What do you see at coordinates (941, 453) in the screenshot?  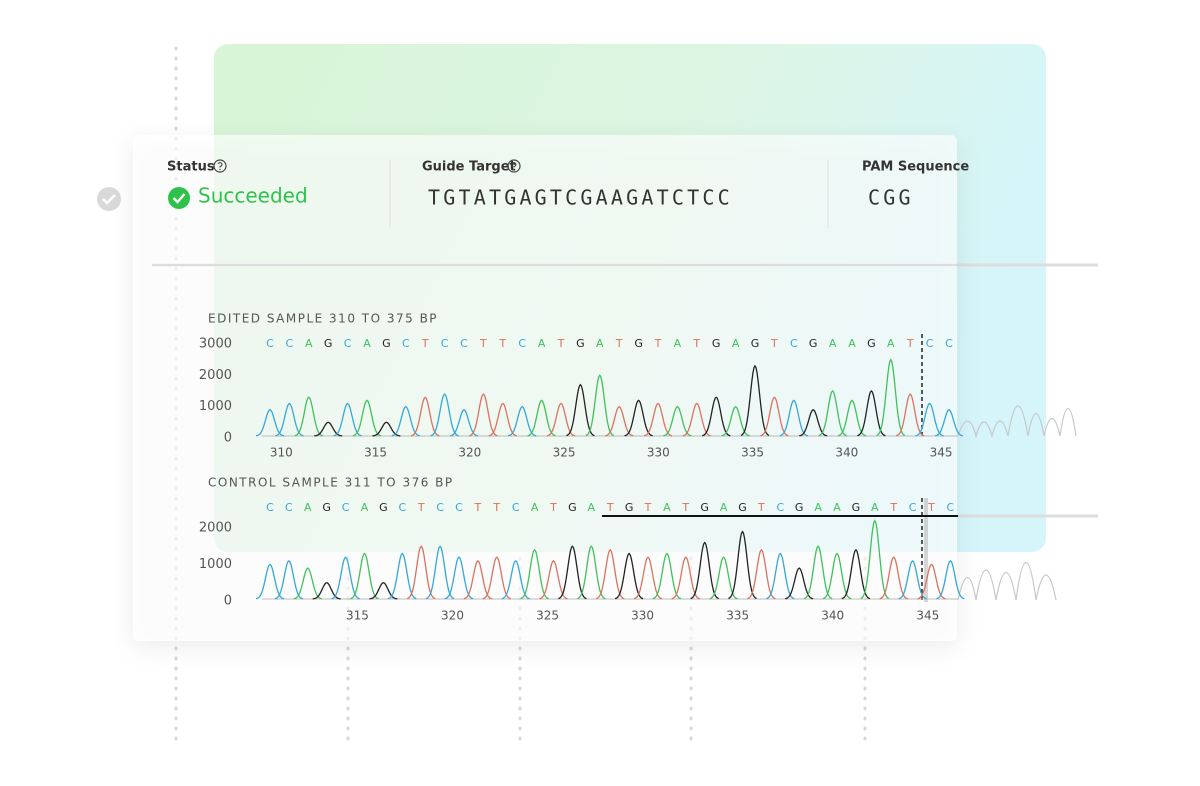 I see `x-tick-label: 345` at bounding box center [941, 453].